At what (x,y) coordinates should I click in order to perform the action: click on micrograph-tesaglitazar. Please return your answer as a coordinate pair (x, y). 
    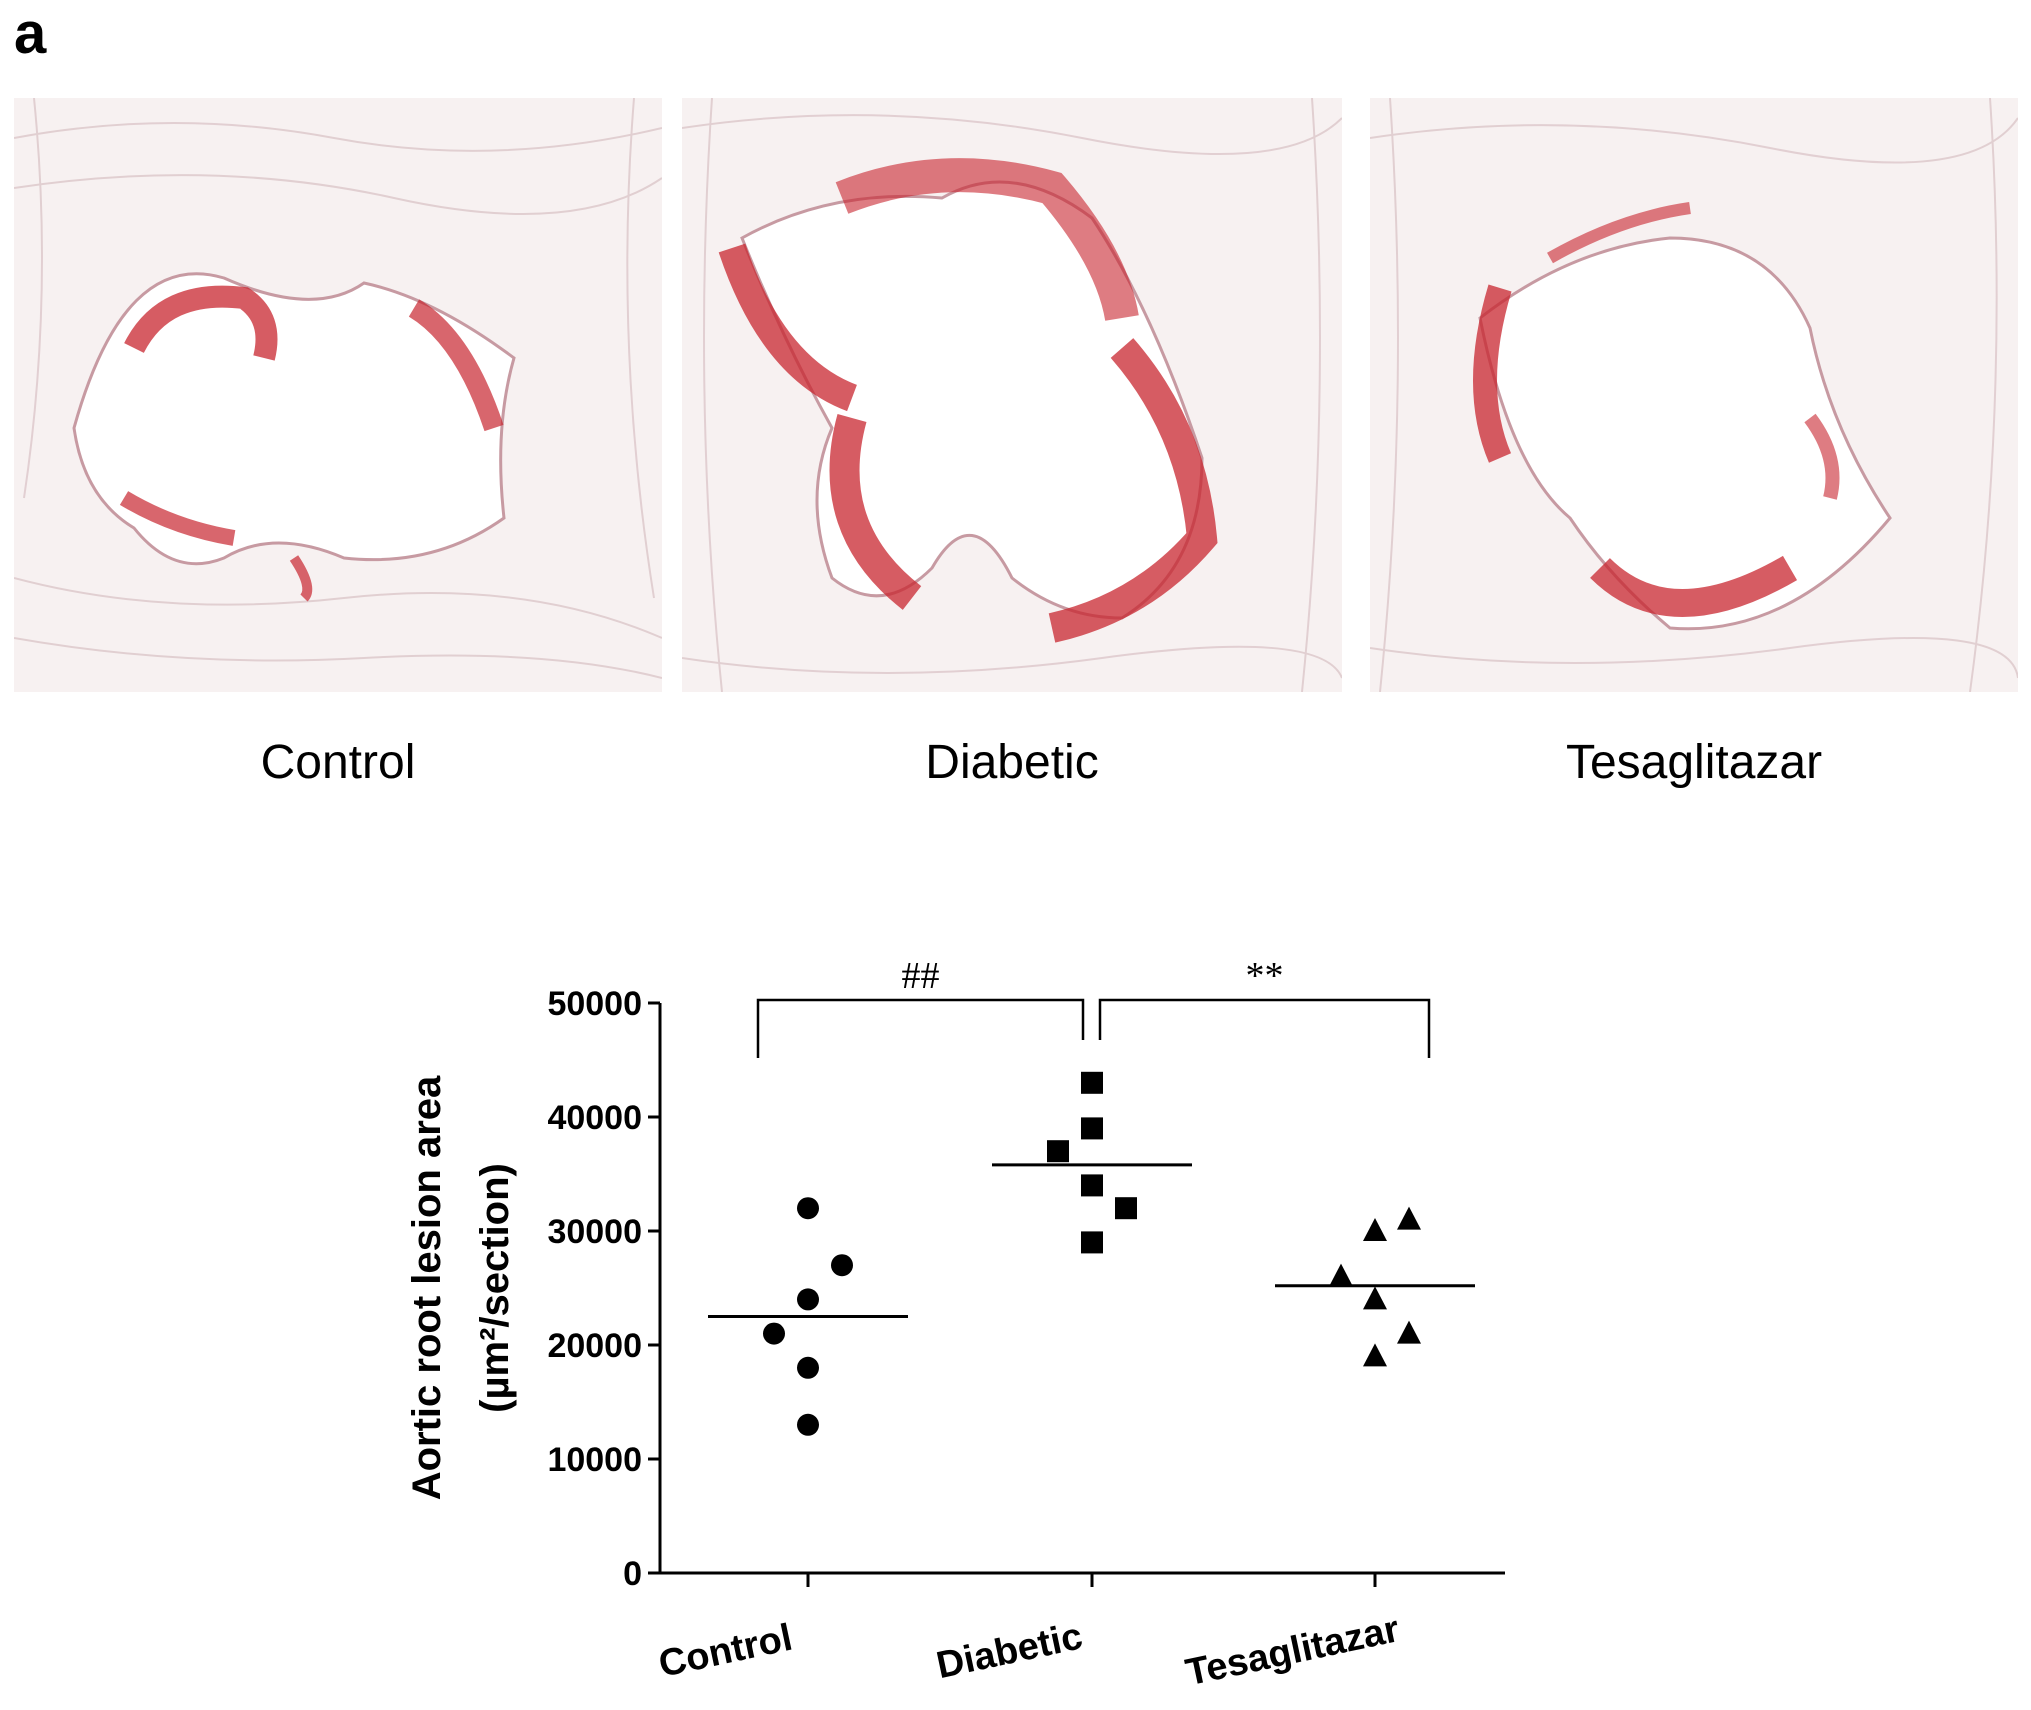
    Looking at the image, I should click on (1694, 395).